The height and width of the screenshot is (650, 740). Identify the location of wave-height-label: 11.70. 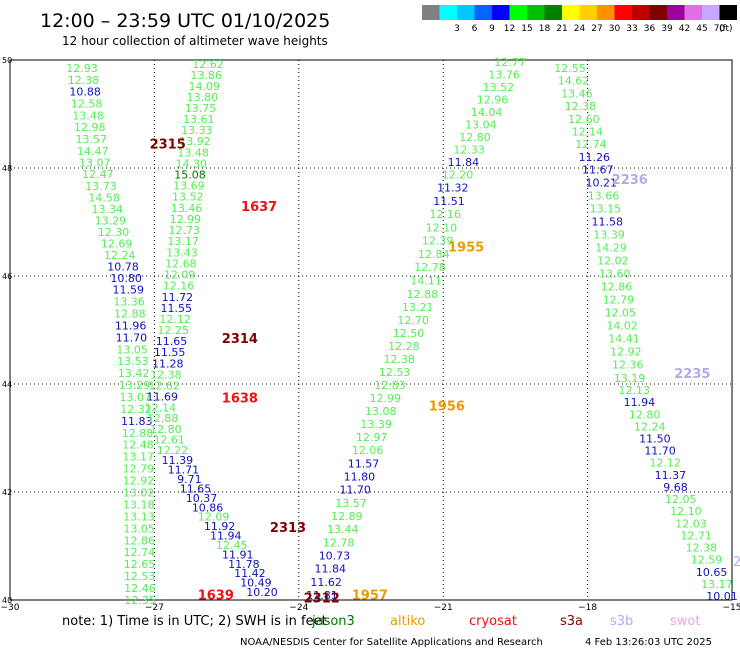
(355, 490).